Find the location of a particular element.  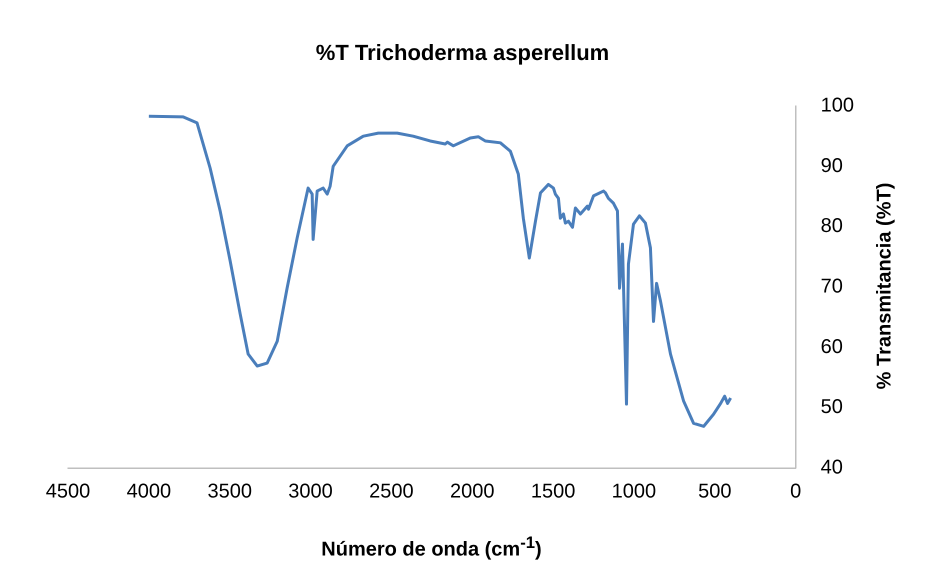

x-tick-label: 3000 is located at coordinates (310, 491).